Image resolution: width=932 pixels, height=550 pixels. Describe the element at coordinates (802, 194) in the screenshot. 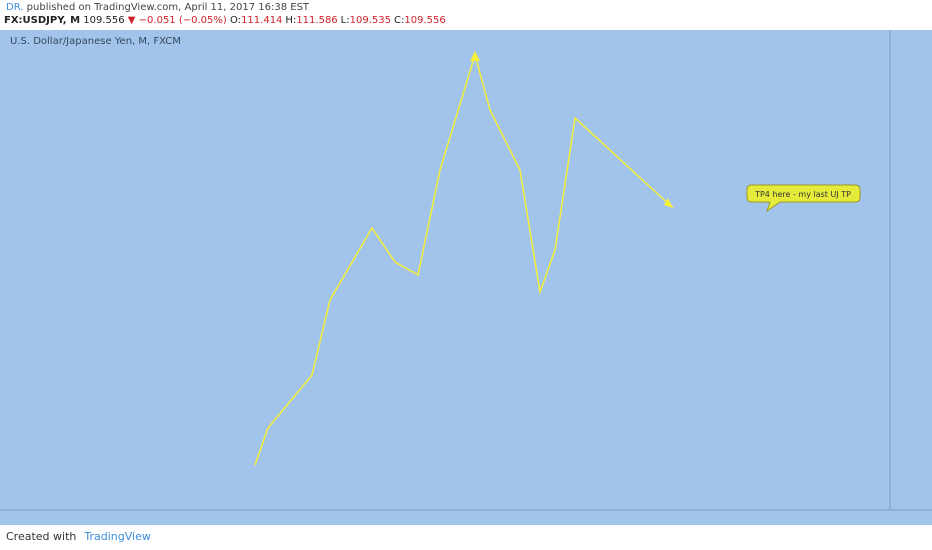

I see `annotation-text: TP4 here - my last UJ TP` at that location.